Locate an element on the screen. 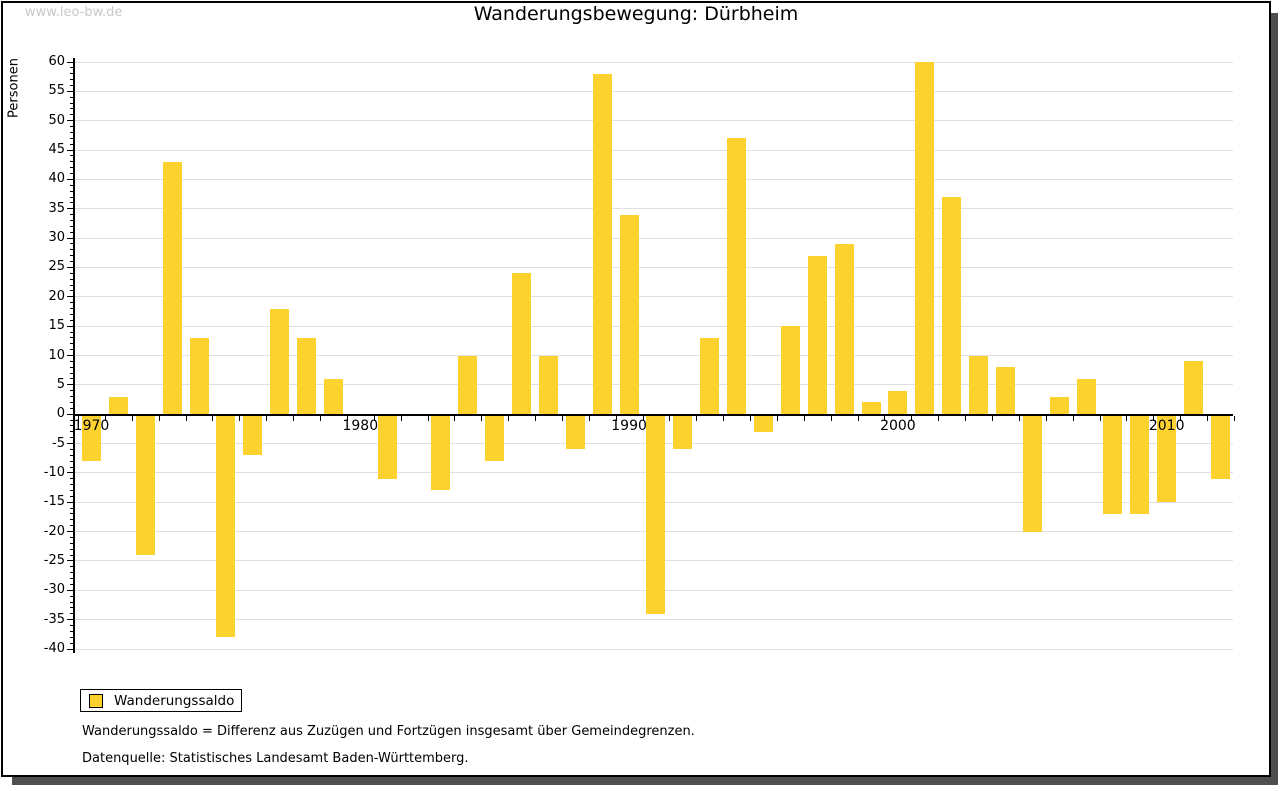  x-tick-label: 1990 is located at coordinates (629, 426).